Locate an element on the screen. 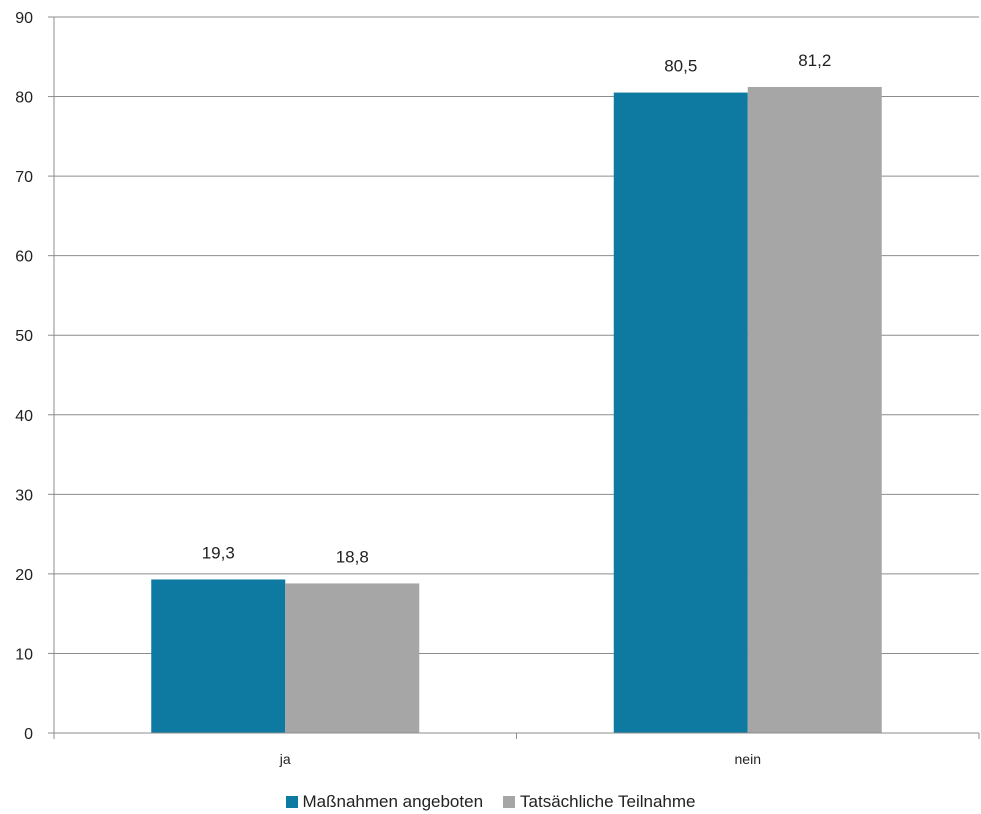  y-tick-label: 70 is located at coordinates (24, 177).